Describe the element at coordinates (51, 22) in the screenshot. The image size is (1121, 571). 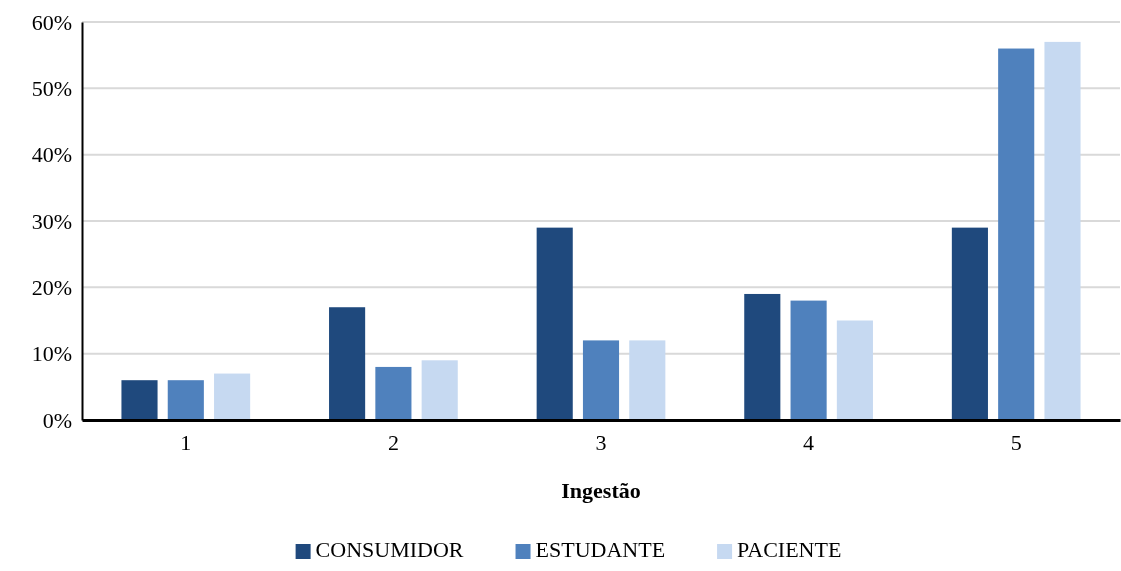
I see `y-tick-label: 60%` at that location.